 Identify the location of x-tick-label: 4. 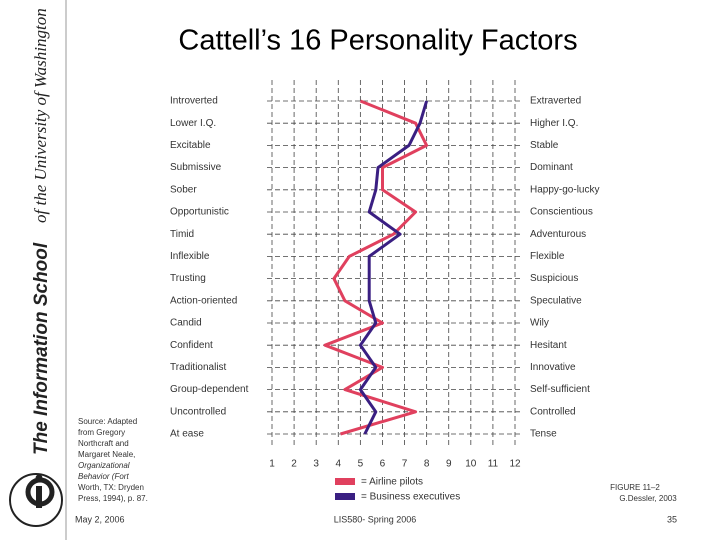
(338, 464).